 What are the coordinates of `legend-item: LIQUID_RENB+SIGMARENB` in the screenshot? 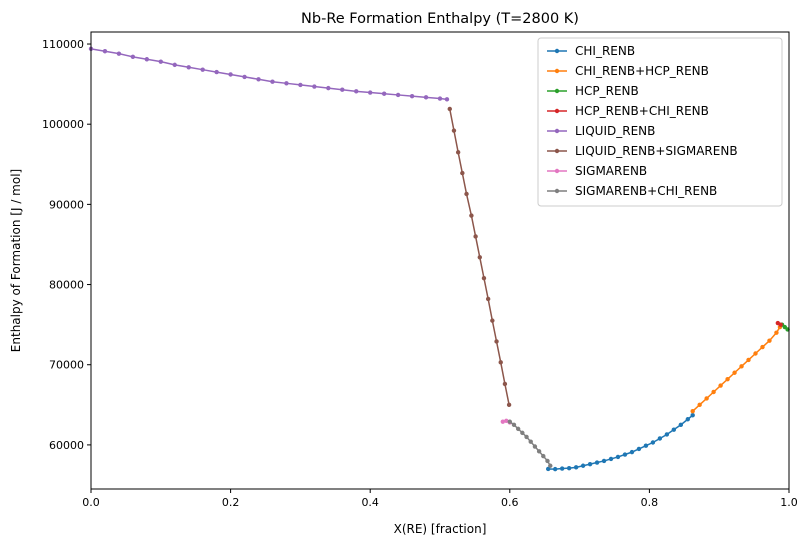 It's located at (642, 151).